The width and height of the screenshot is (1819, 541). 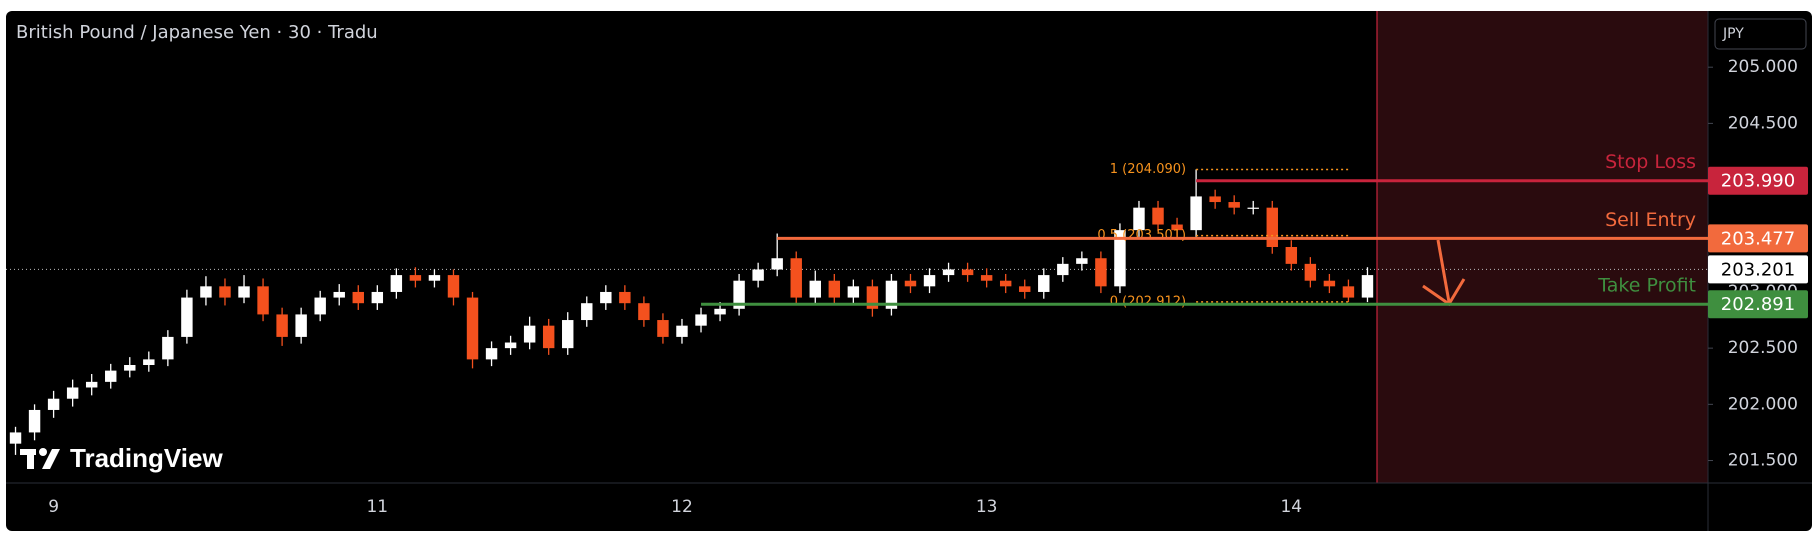 I want to click on currency-label: JPY, so click(x=1733, y=34).